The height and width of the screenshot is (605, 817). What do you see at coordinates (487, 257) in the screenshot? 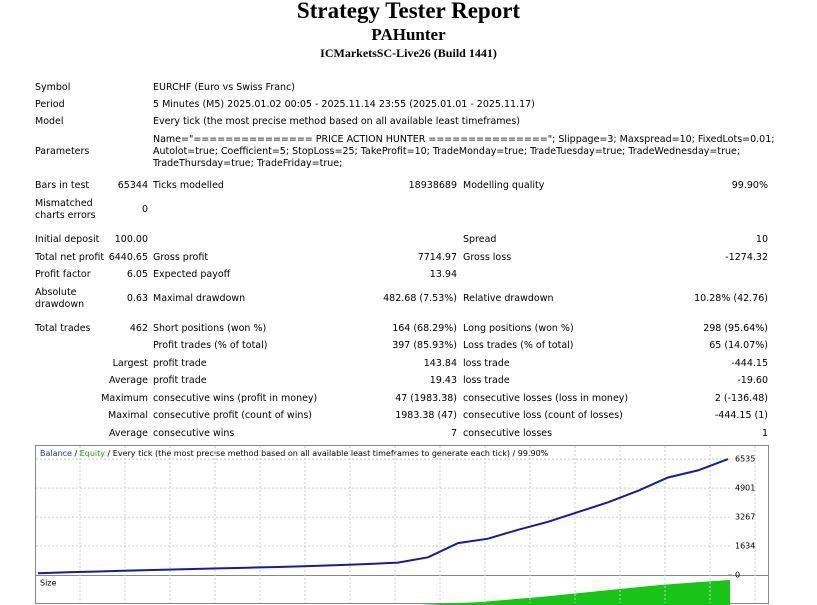
I see `stat-label: Gross loss` at bounding box center [487, 257].